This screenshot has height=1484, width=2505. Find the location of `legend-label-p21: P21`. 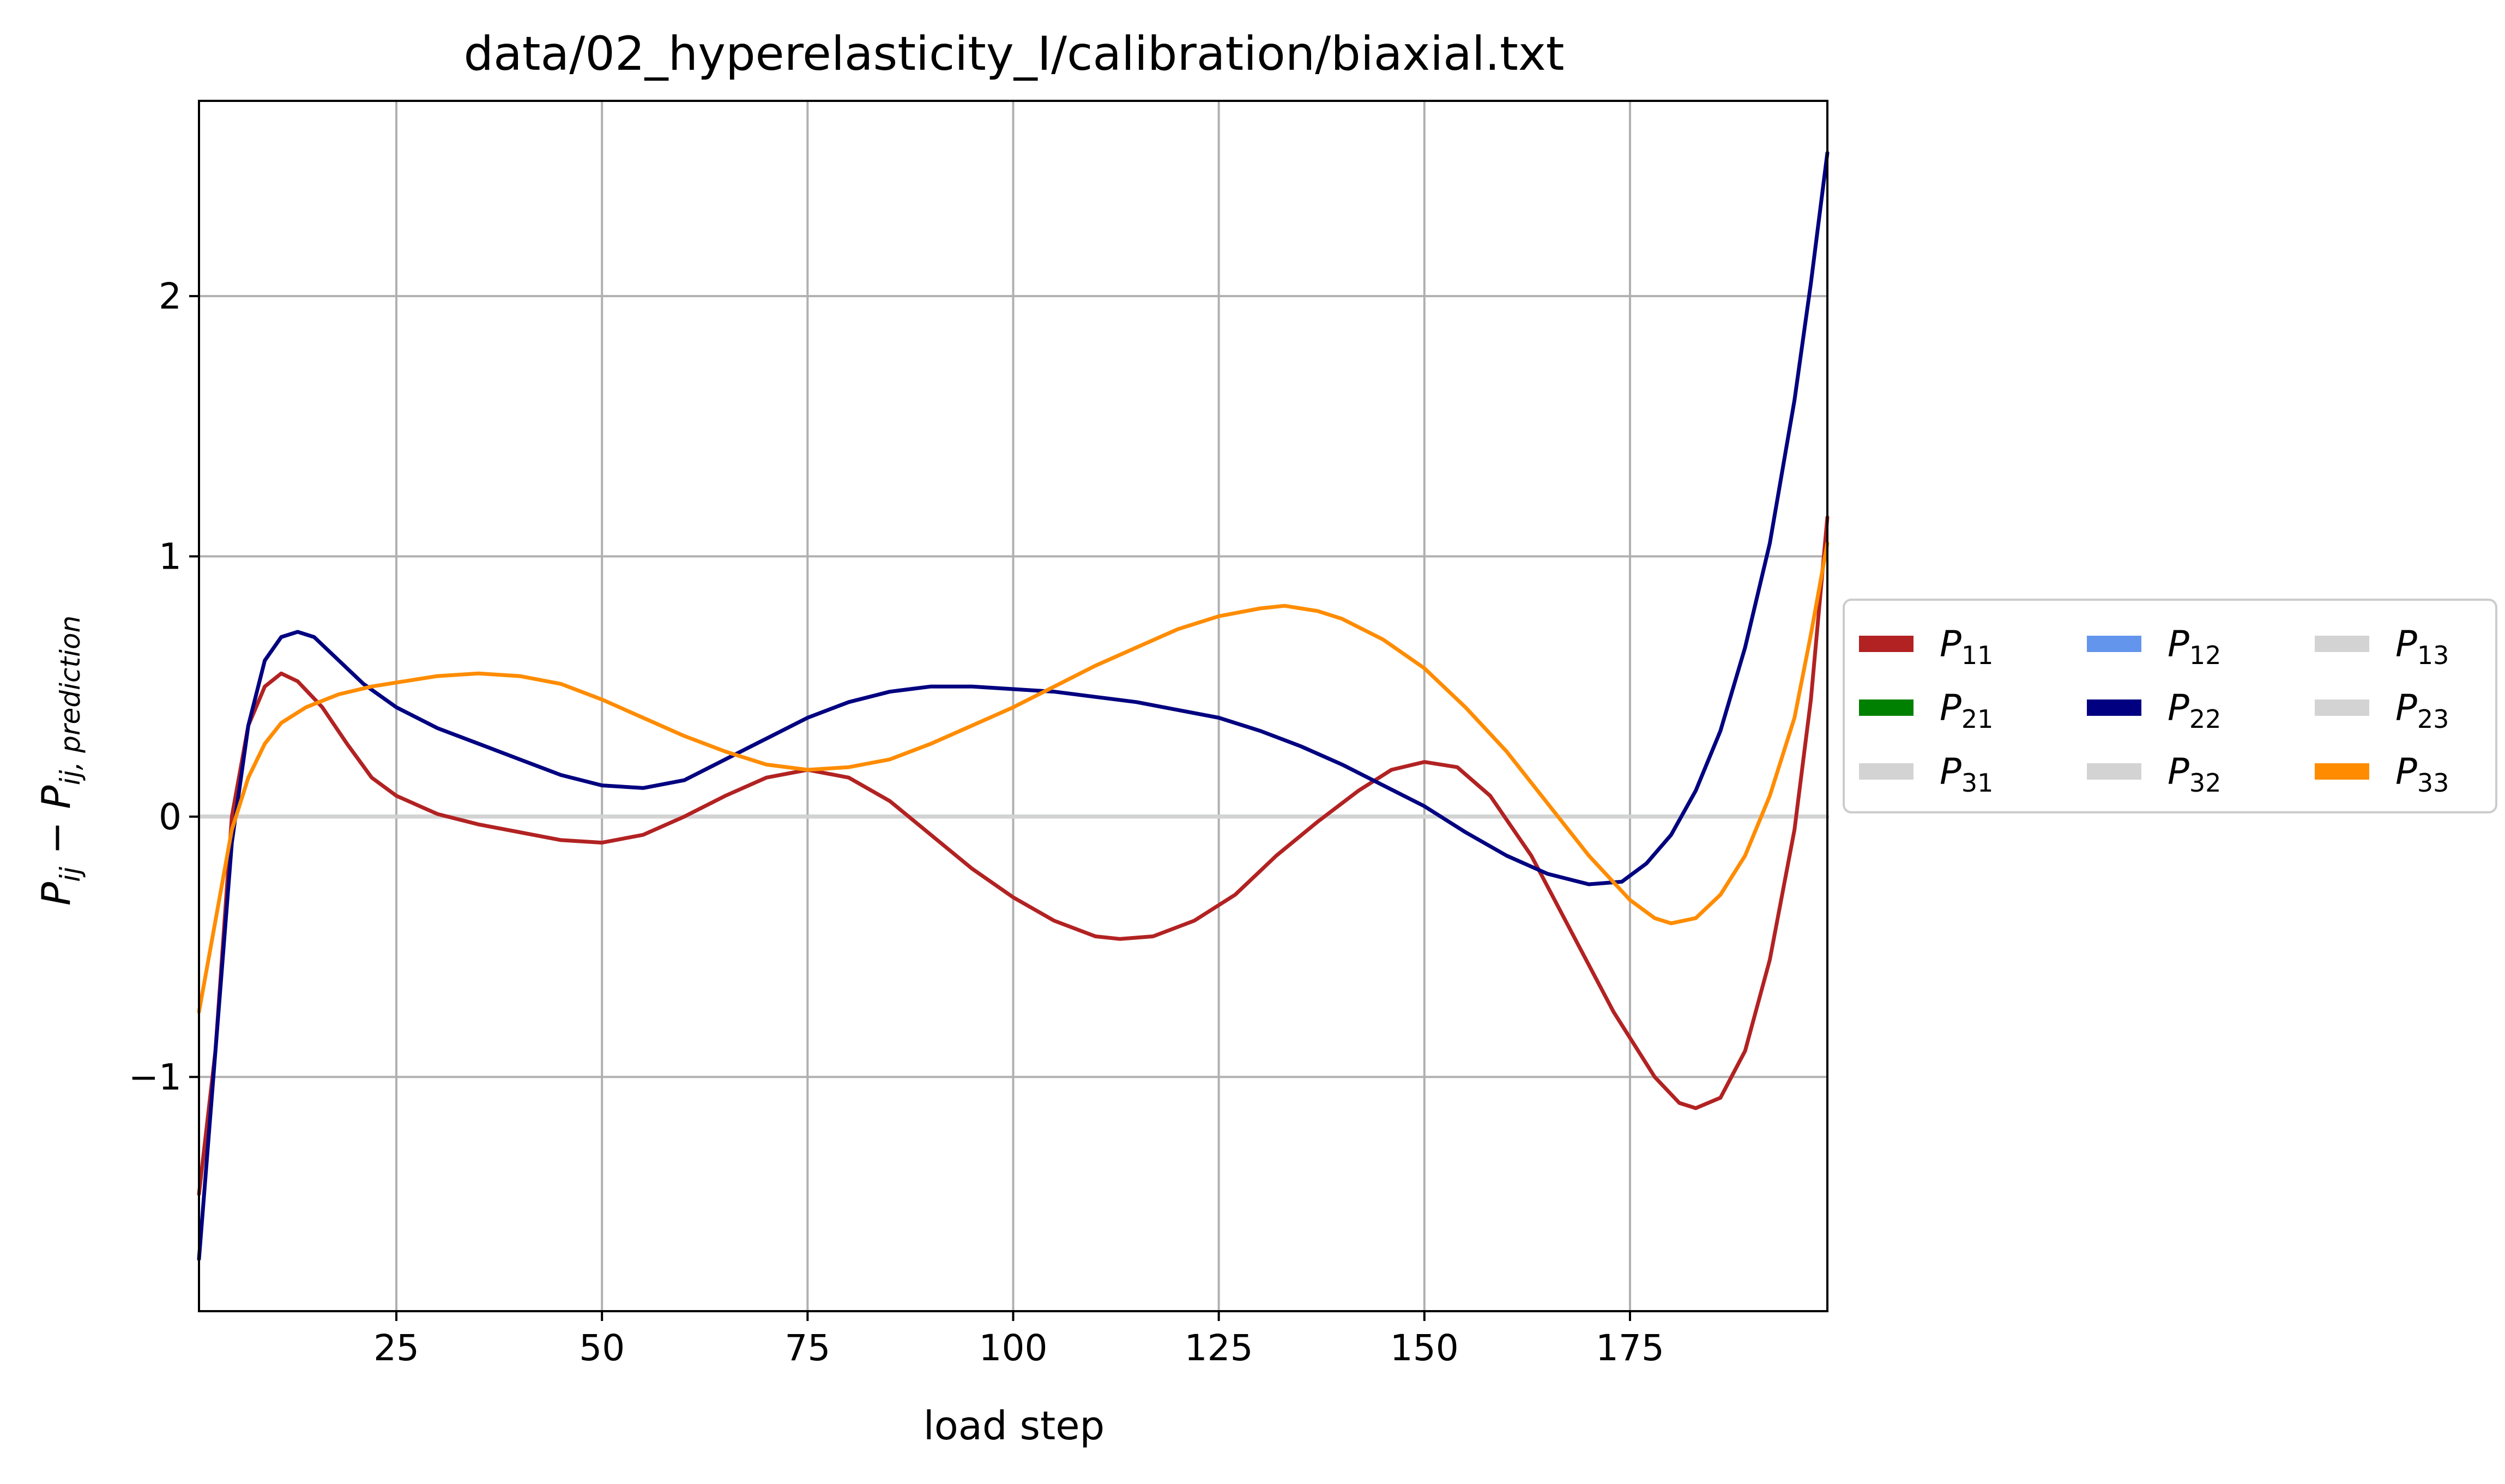

legend-label-p21: P21 is located at coordinates (1966, 710).